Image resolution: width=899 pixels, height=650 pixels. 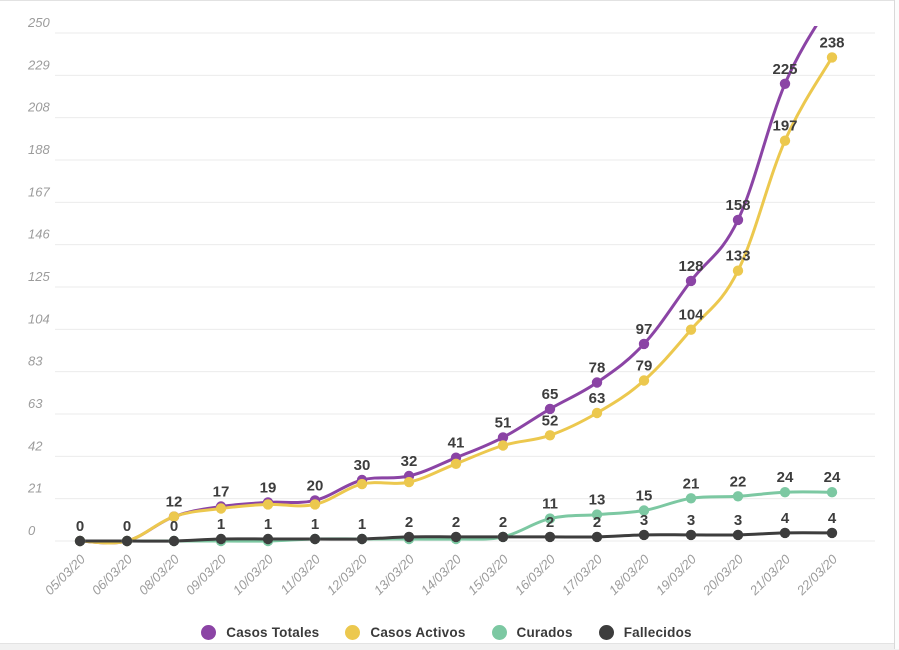 I want to click on data-point-label: 65, so click(x=550, y=394).